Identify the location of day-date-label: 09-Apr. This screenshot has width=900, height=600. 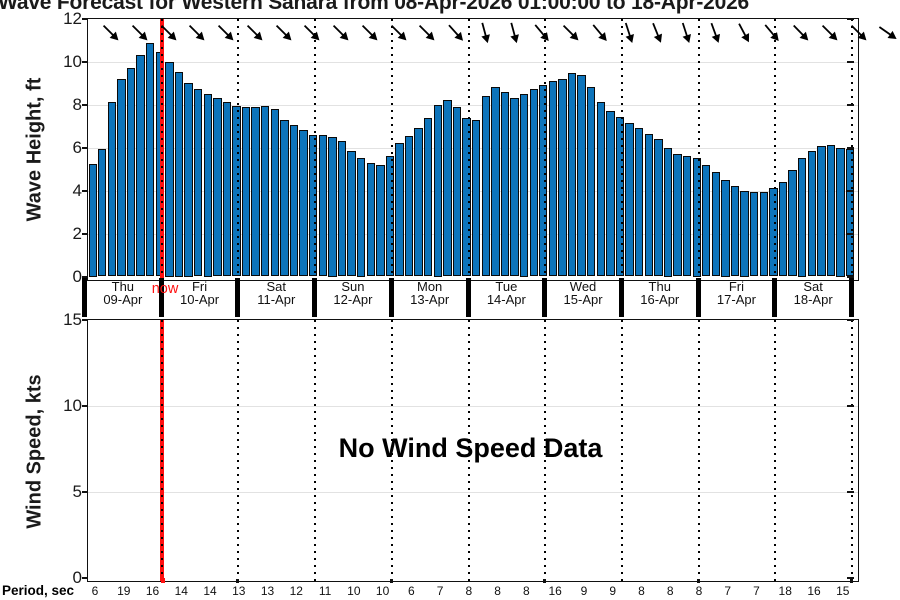
(123, 299).